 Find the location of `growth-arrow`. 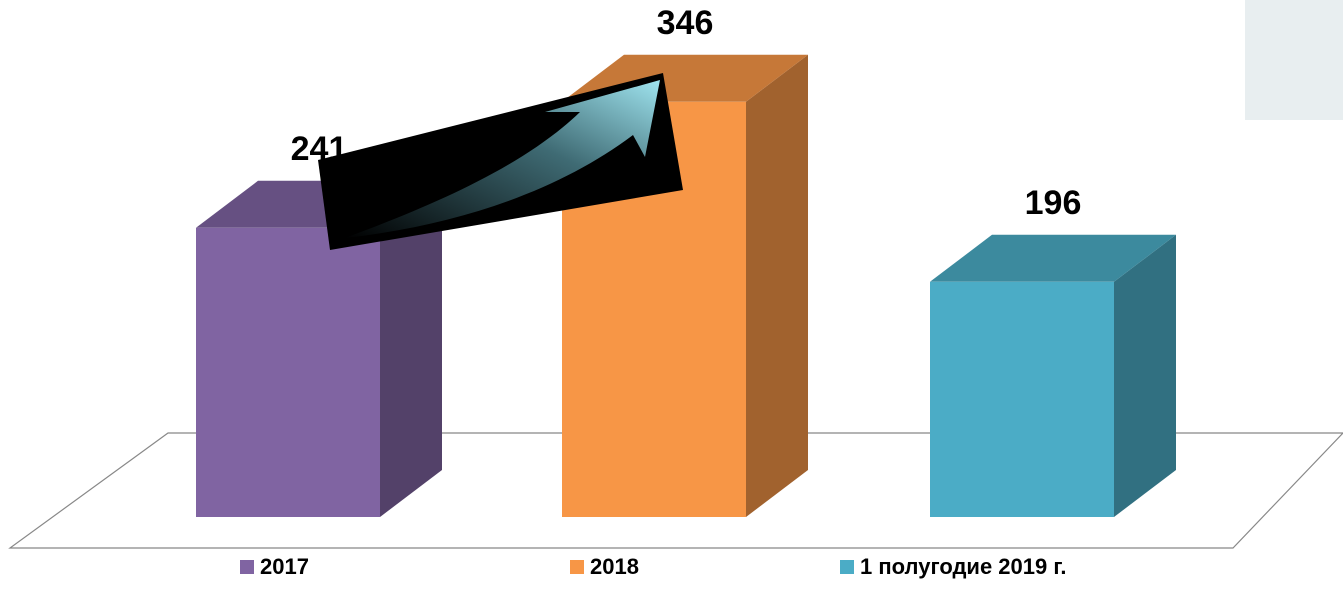

growth-arrow is located at coordinates (500, 161).